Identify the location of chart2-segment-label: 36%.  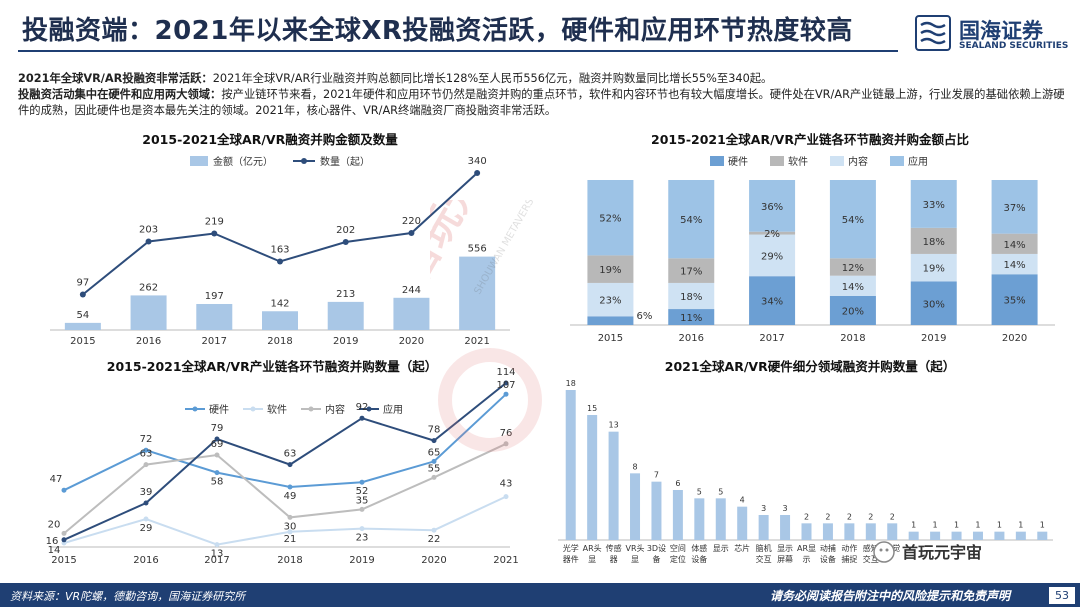
(772, 207).